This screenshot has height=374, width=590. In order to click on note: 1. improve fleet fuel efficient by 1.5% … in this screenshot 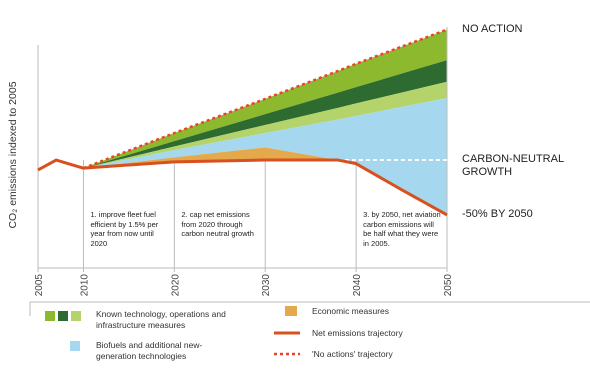, I will do `click(124, 229)`.